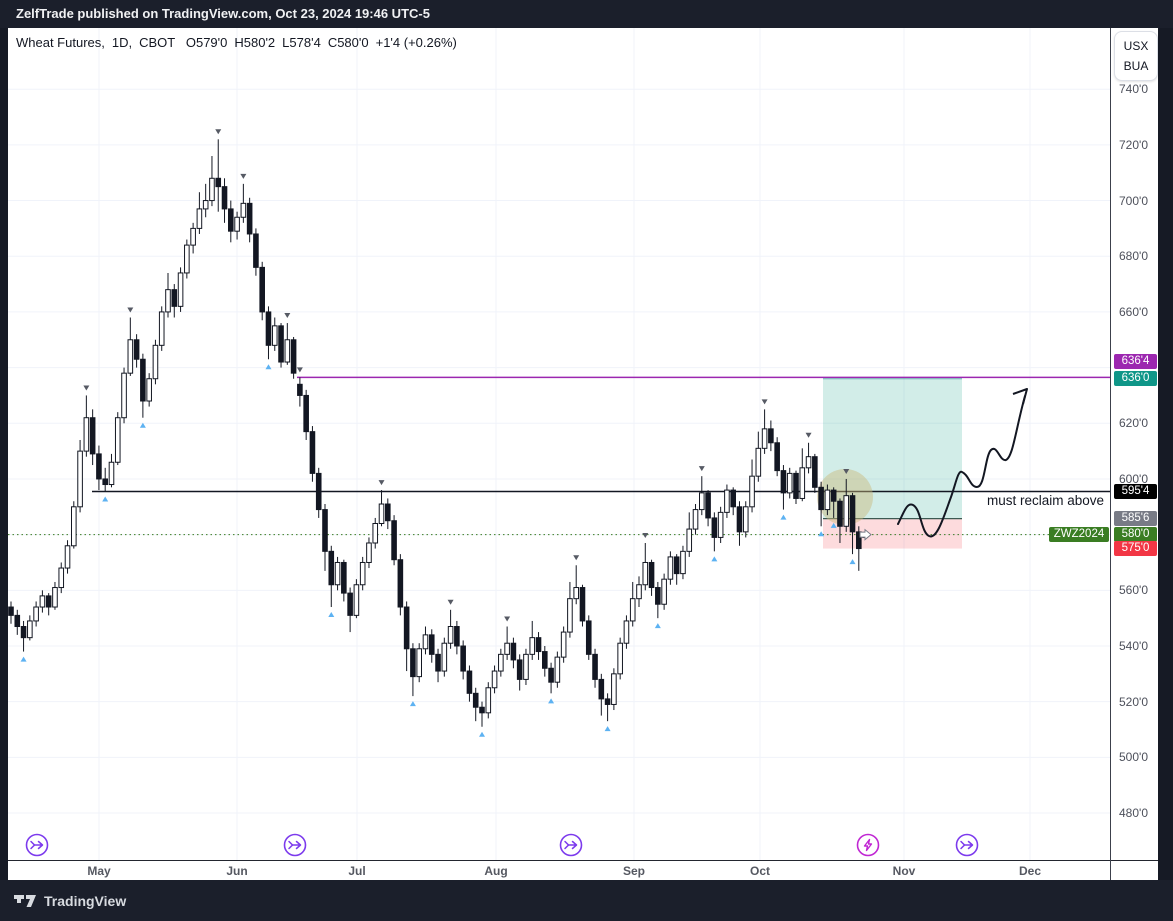 The width and height of the screenshot is (1173, 921). Describe the element at coordinates (759, 871) in the screenshot. I see `month-label: Oct` at that location.